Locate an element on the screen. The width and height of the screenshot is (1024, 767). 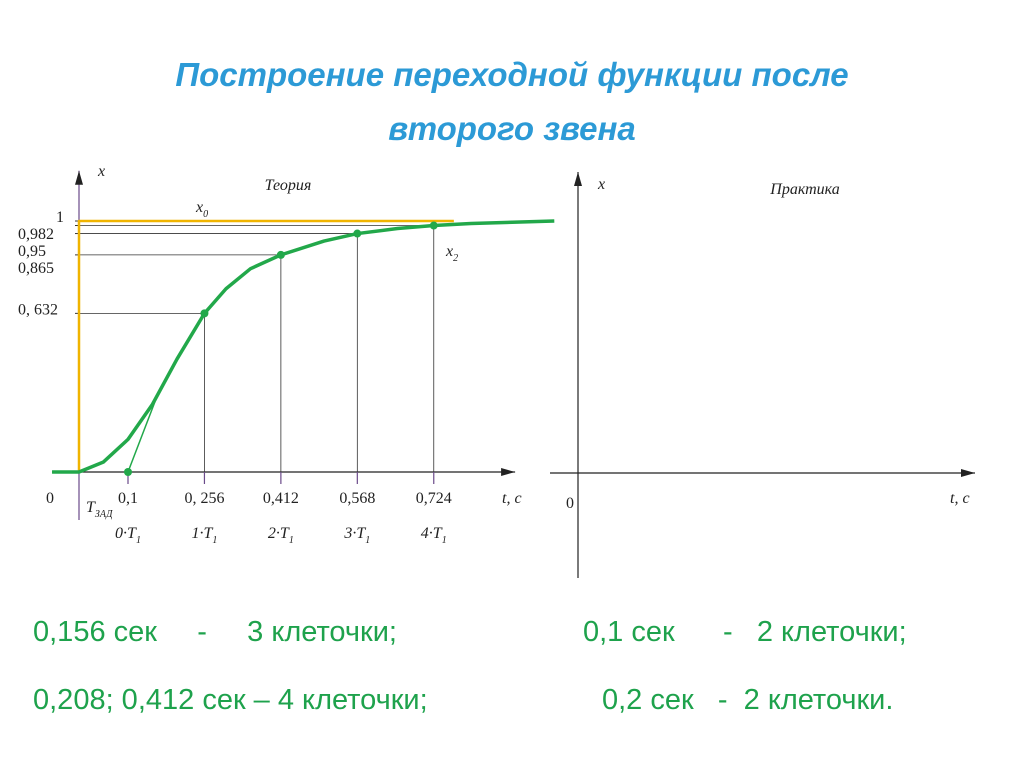
x-tick-label-2: 1·T1 is located at coordinates (204, 535).